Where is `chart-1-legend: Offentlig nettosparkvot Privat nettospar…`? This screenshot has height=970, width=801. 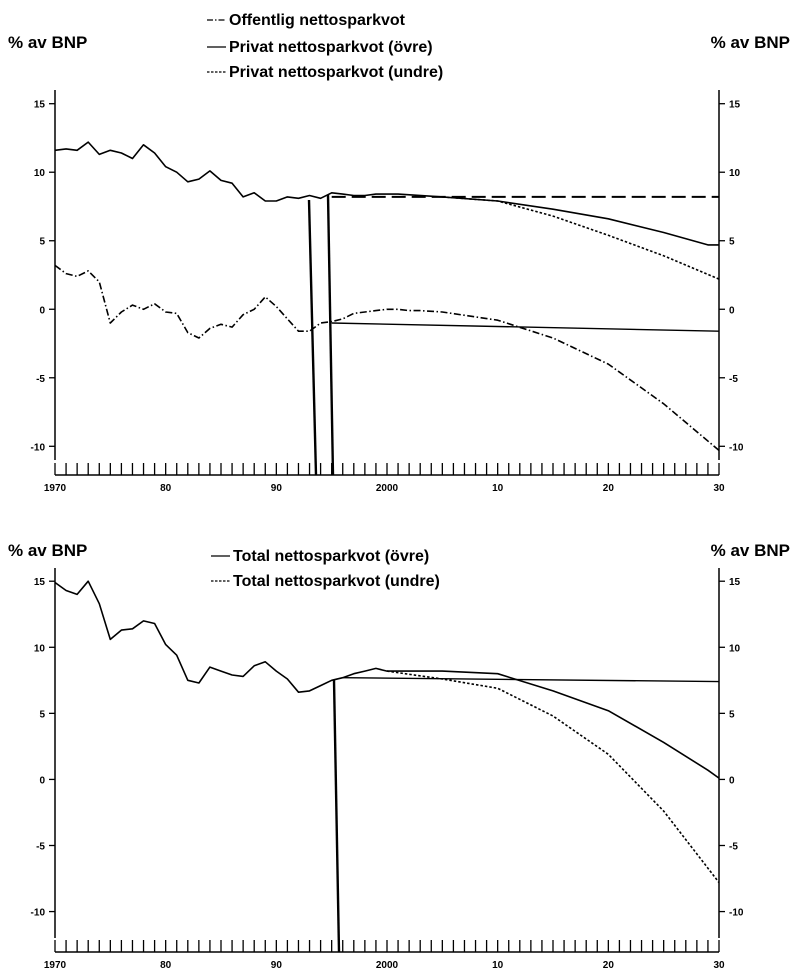
chart-1-legend: Offentlig nettosparkvot Privat nettospar… is located at coordinates (325, 46).